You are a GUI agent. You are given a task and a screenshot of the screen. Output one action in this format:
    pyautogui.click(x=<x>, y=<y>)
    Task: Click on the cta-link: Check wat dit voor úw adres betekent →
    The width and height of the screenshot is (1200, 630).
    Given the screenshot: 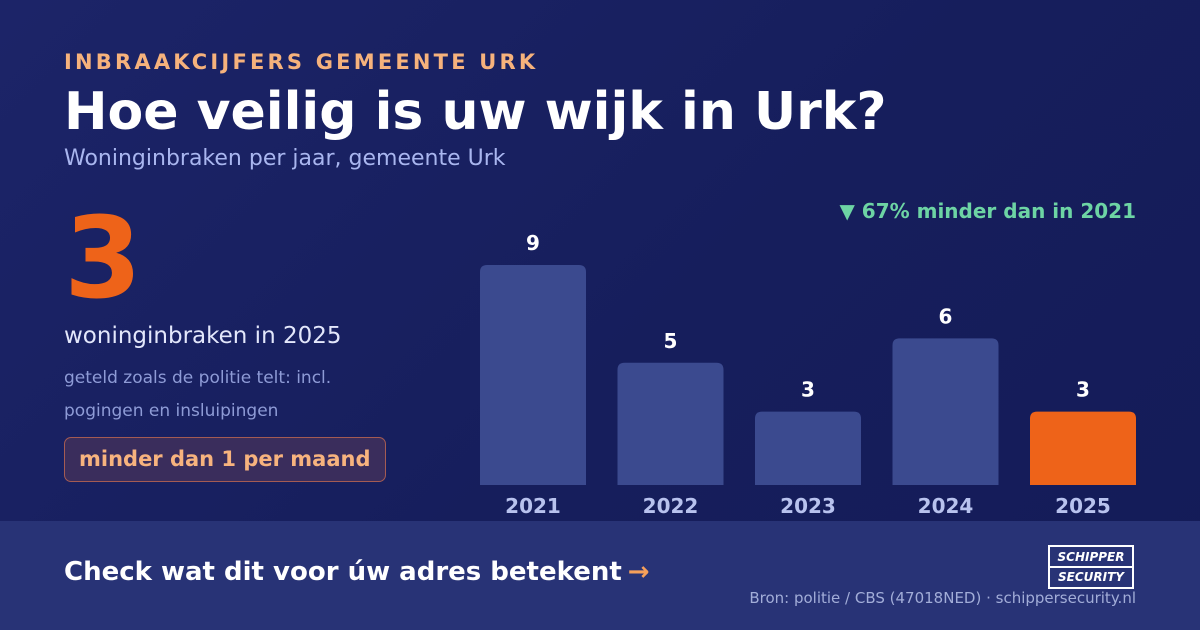 What is the action you would take?
    pyautogui.click(x=357, y=572)
    